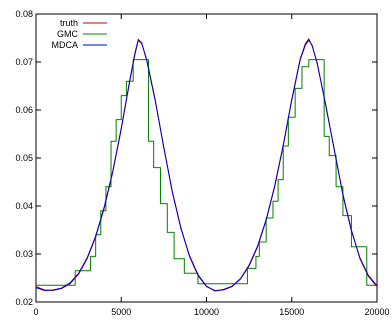  What do you see at coordinates (121, 312) in the screenshot?
I see `x-tick-label: 5000` at bounding box center [121, 312].